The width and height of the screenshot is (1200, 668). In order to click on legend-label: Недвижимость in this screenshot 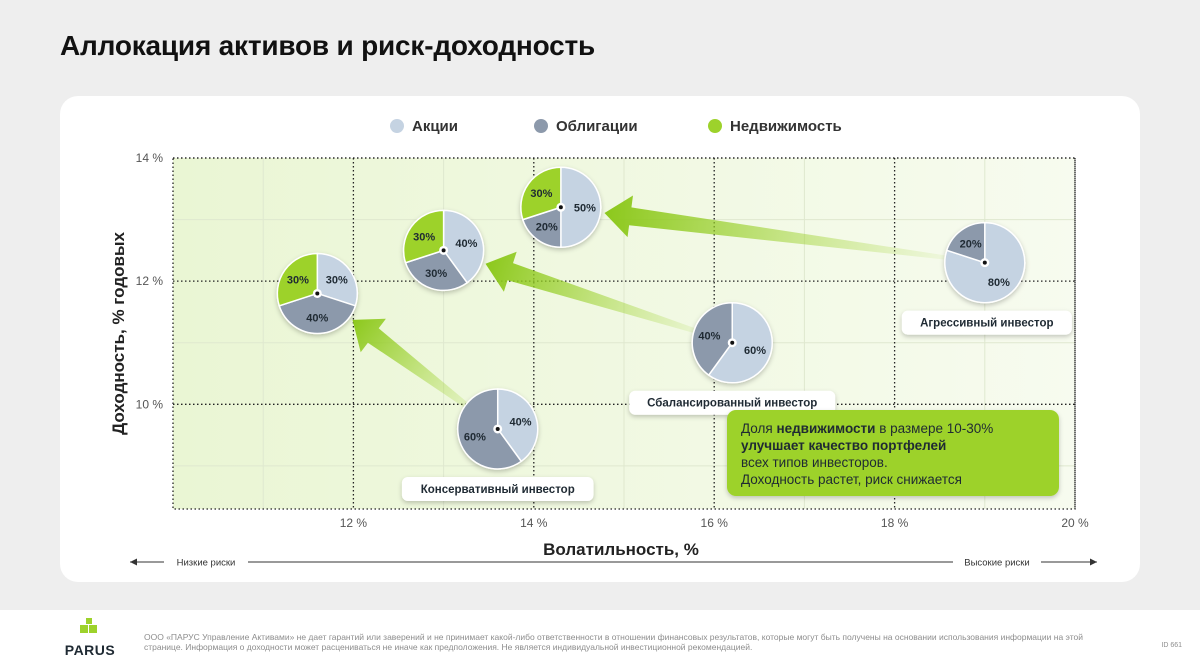, I will do `click(786, 126)`.